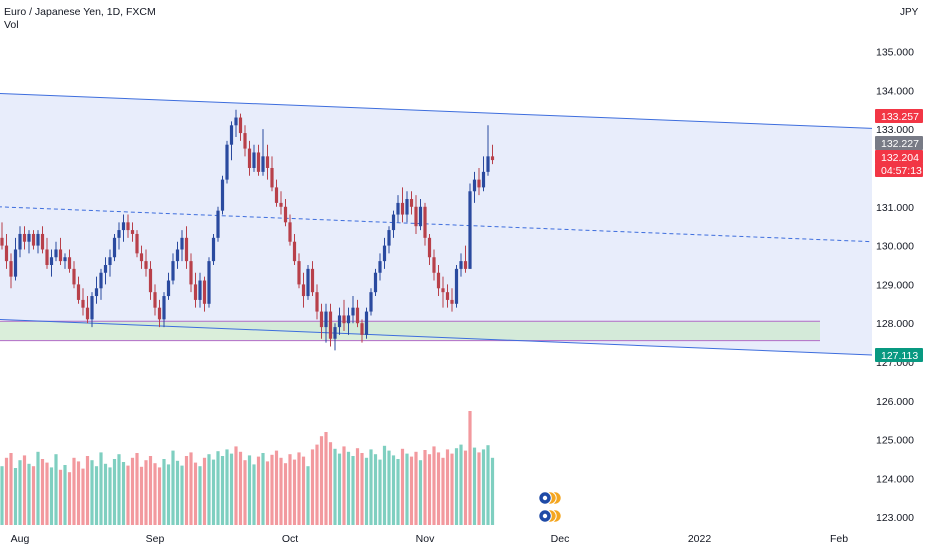 Image resolution: width=932 pixels, height=555 pixels. What do you see at coordinates (895, 402) in the screenshot?
I see `price-tick-label: 126.000` at bounding box center [895, 402].